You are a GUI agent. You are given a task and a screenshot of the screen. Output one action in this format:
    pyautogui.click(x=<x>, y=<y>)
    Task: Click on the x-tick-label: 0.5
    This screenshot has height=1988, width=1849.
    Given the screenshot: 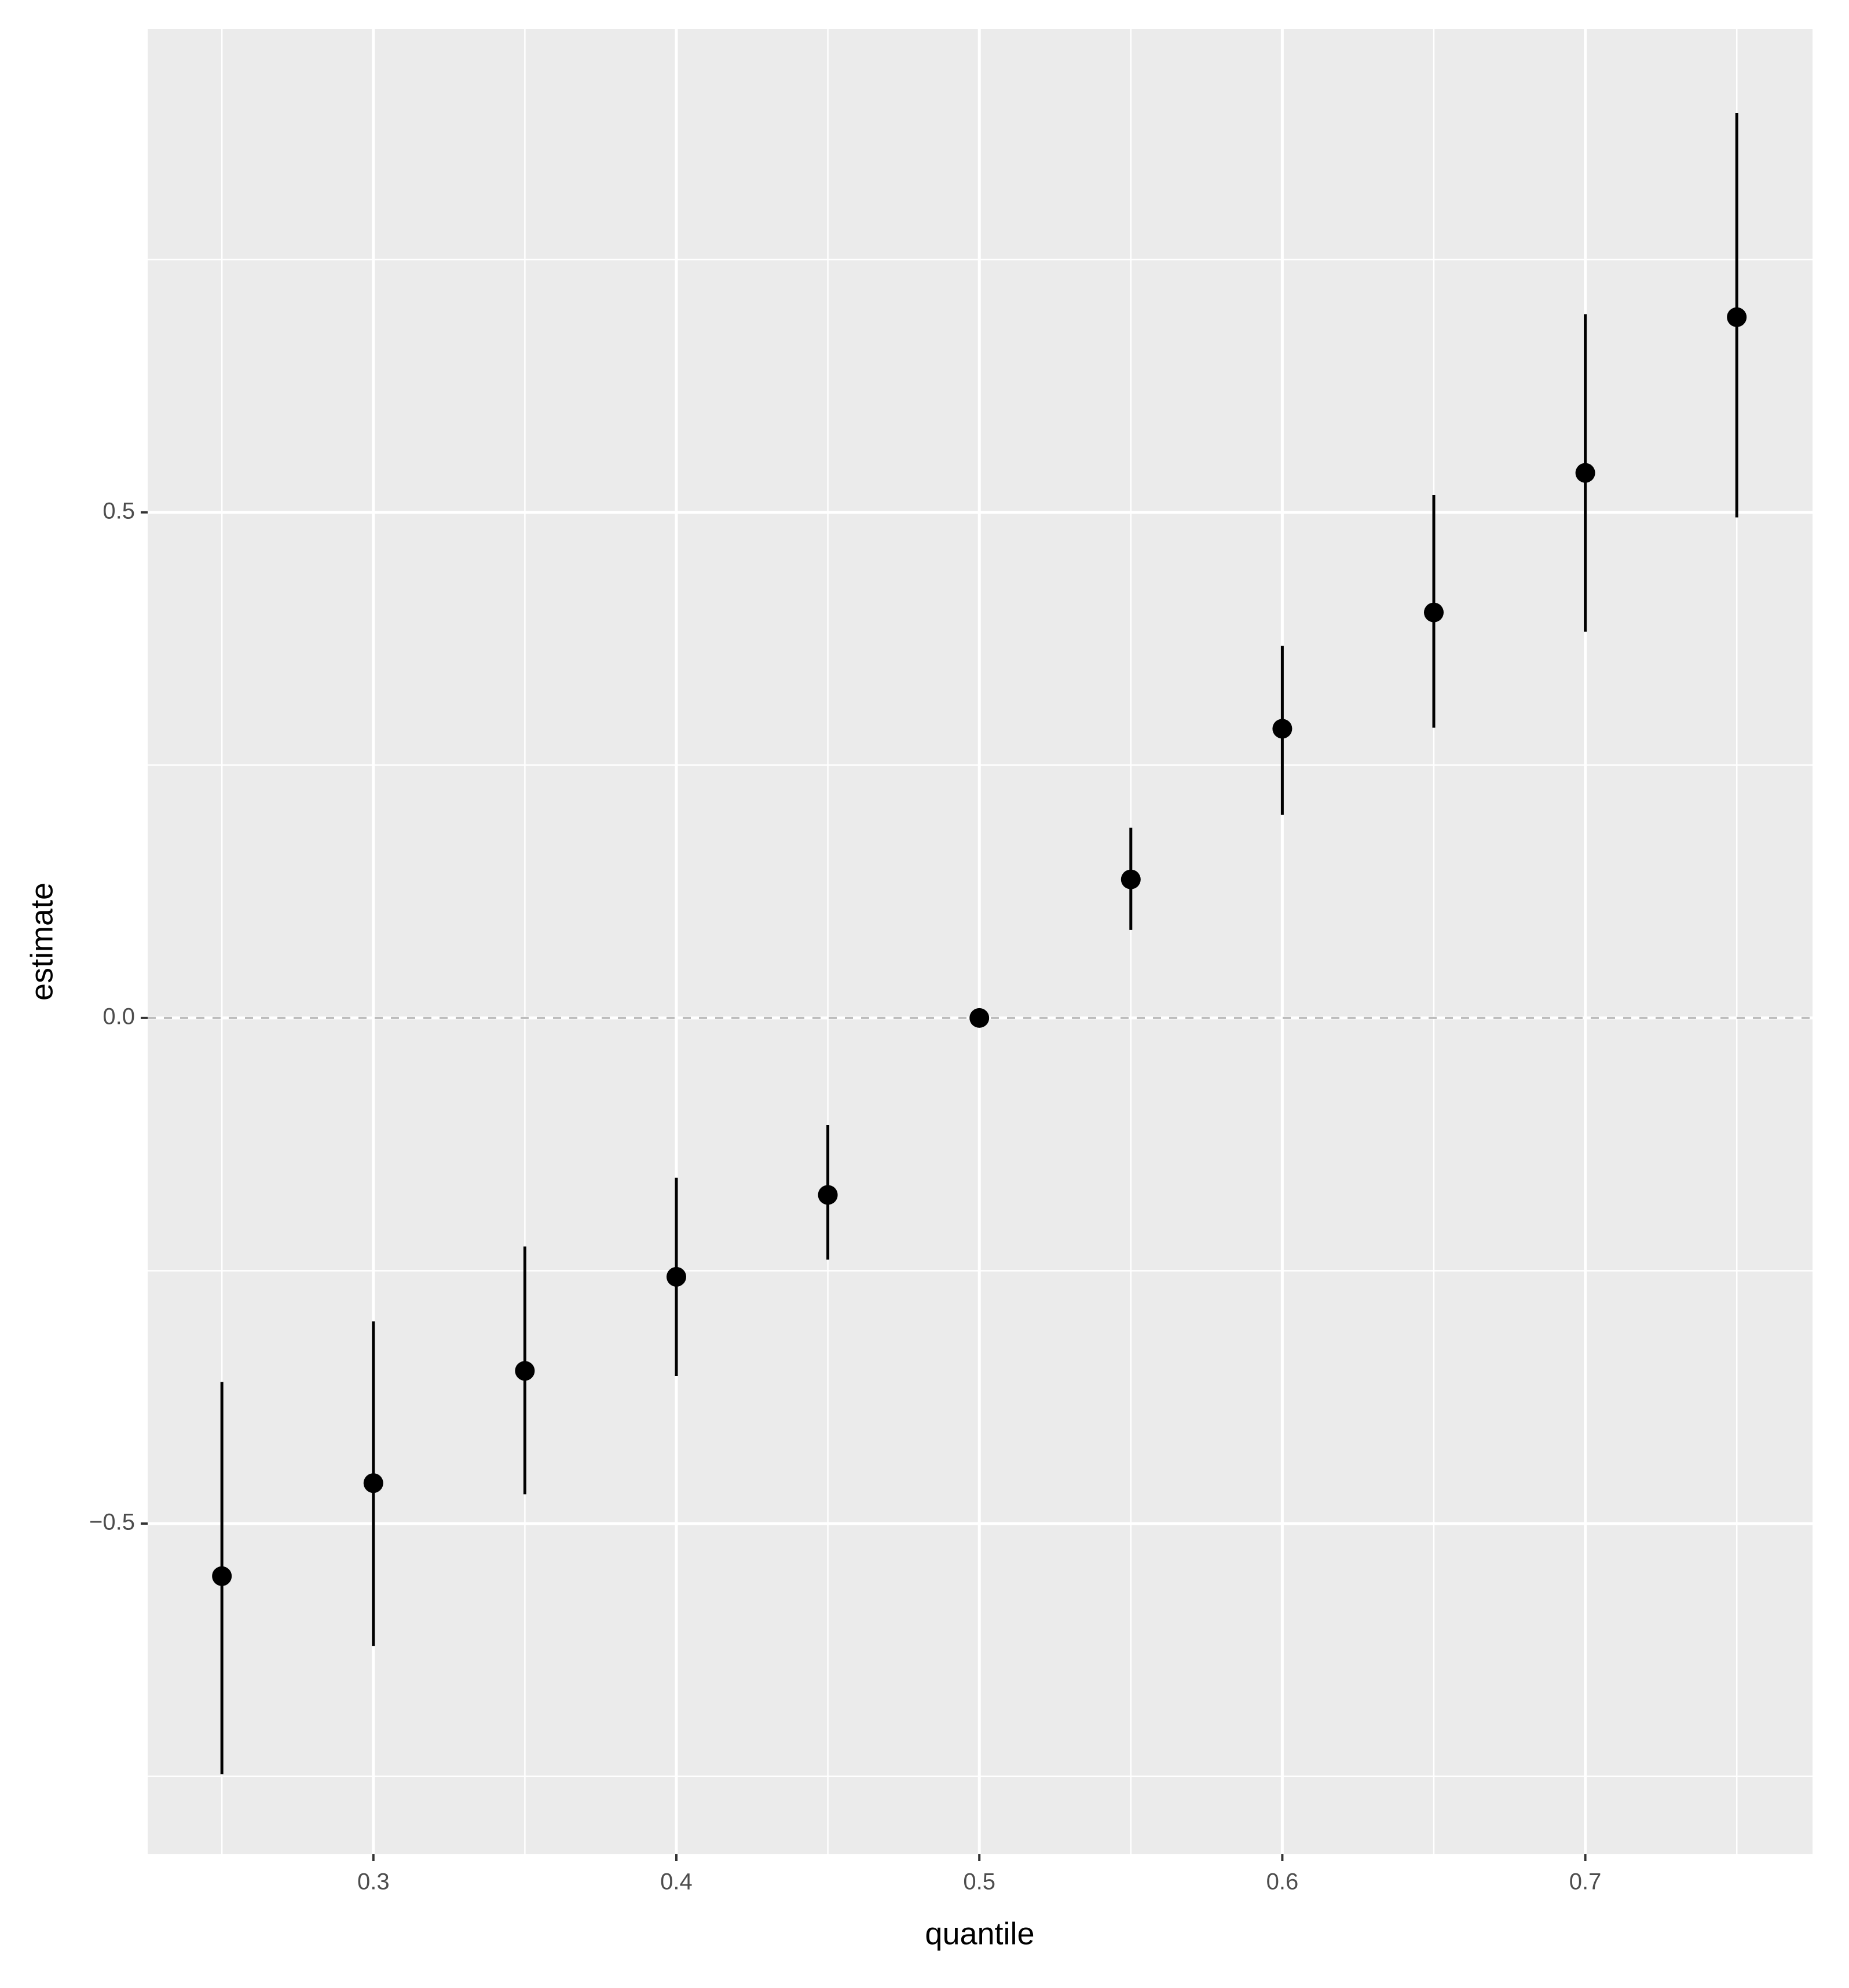 What is the action you would take?
    pyautogui.click(x=979, y=1882)
    